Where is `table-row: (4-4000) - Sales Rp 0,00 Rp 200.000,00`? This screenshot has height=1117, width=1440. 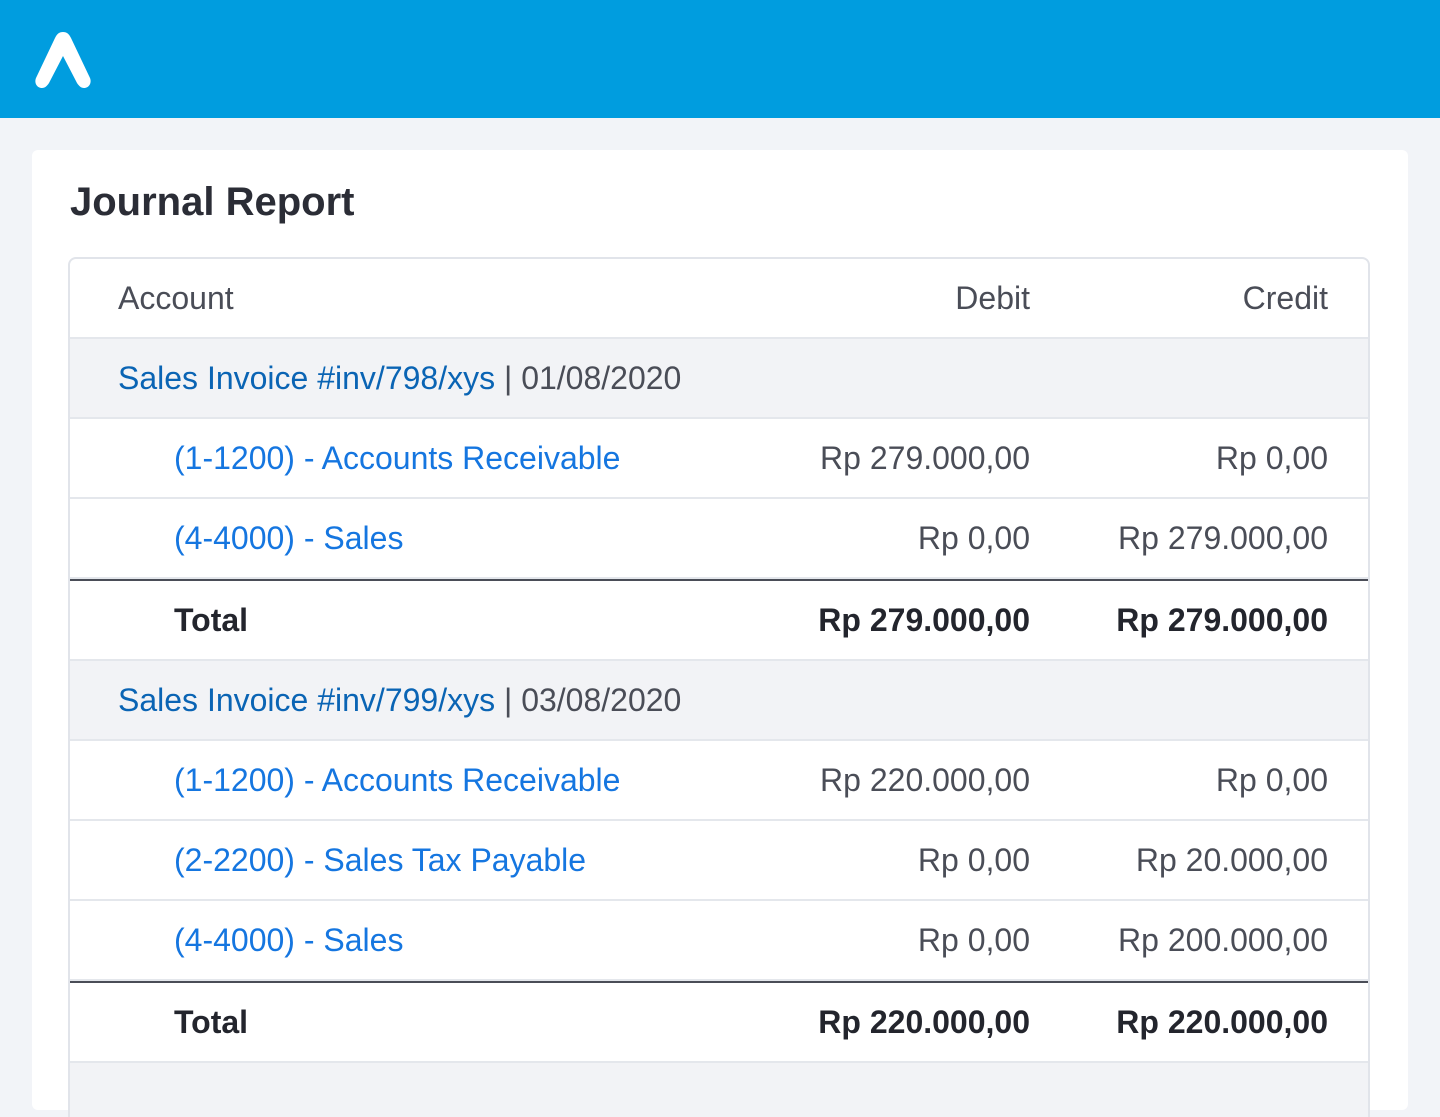 table-row: (4-4000) - Sales Rp 0,00 Rp 200.000,00 is located at coordinates (719, 941).